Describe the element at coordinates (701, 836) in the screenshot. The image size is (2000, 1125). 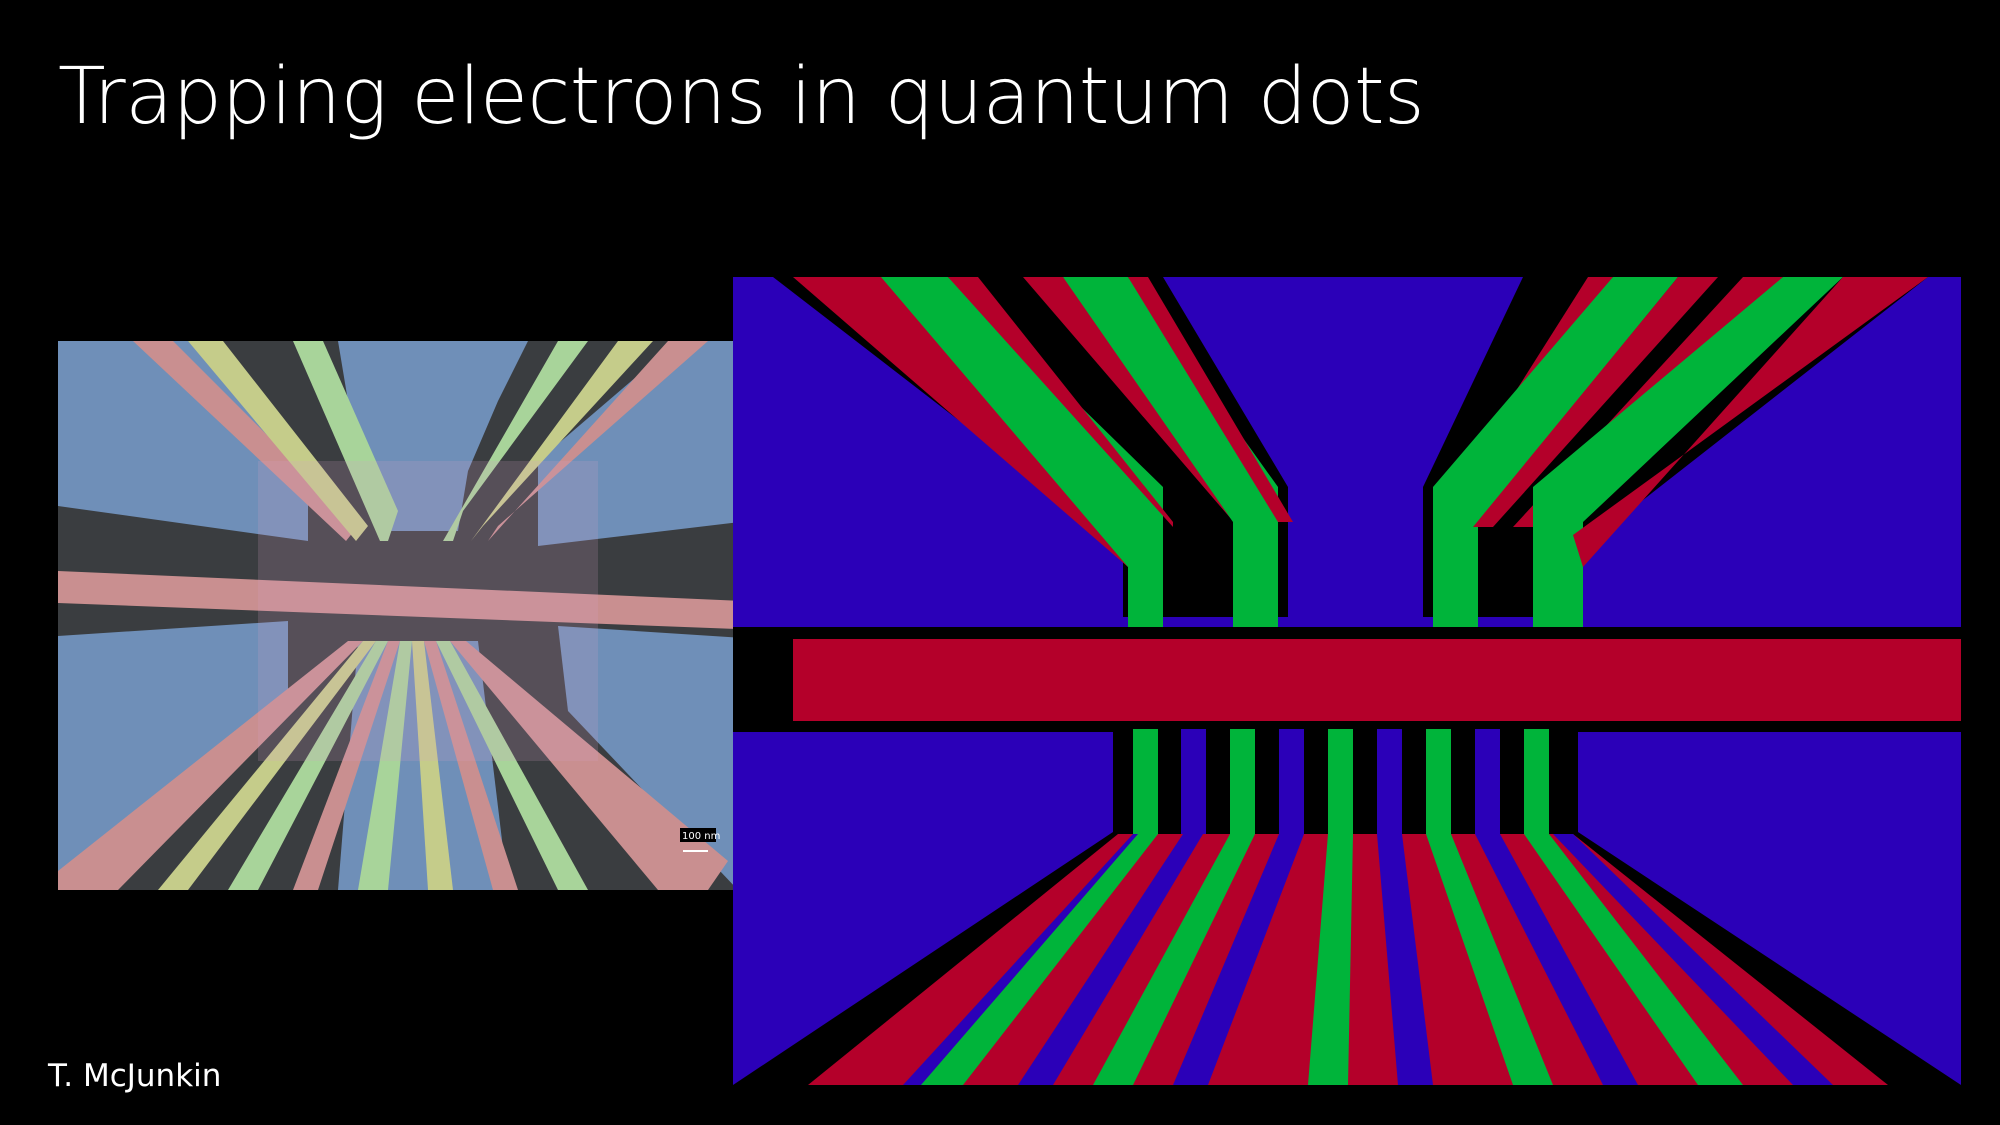
I see `scale-bar-label: 100 nm` at that location.